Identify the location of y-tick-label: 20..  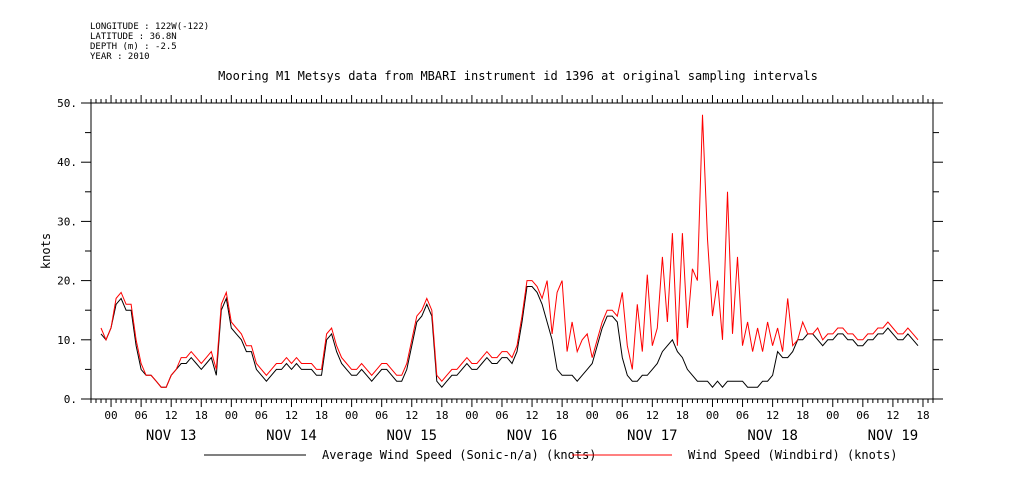
(67, 281).